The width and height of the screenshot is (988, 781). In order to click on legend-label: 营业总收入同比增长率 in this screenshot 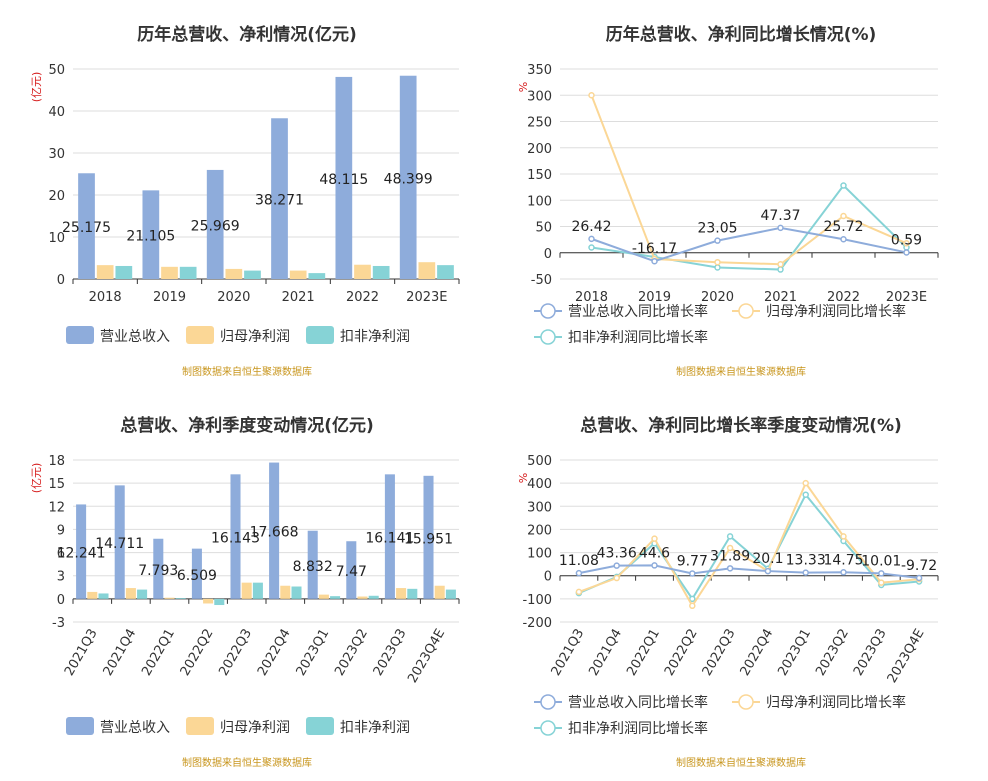, I will do `click(638, 311)`.